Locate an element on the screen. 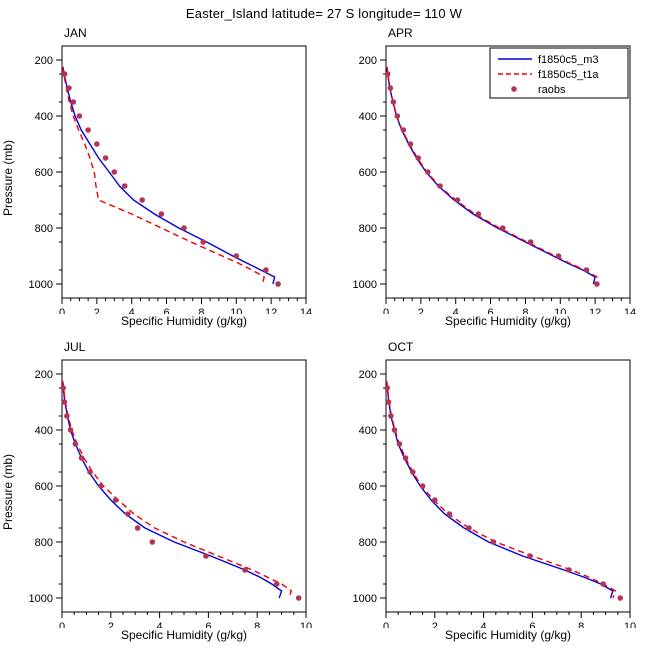 The height and width of the screenshot is (649, 648). panel-label-jan: JAN is located at coordinates (75, 33).